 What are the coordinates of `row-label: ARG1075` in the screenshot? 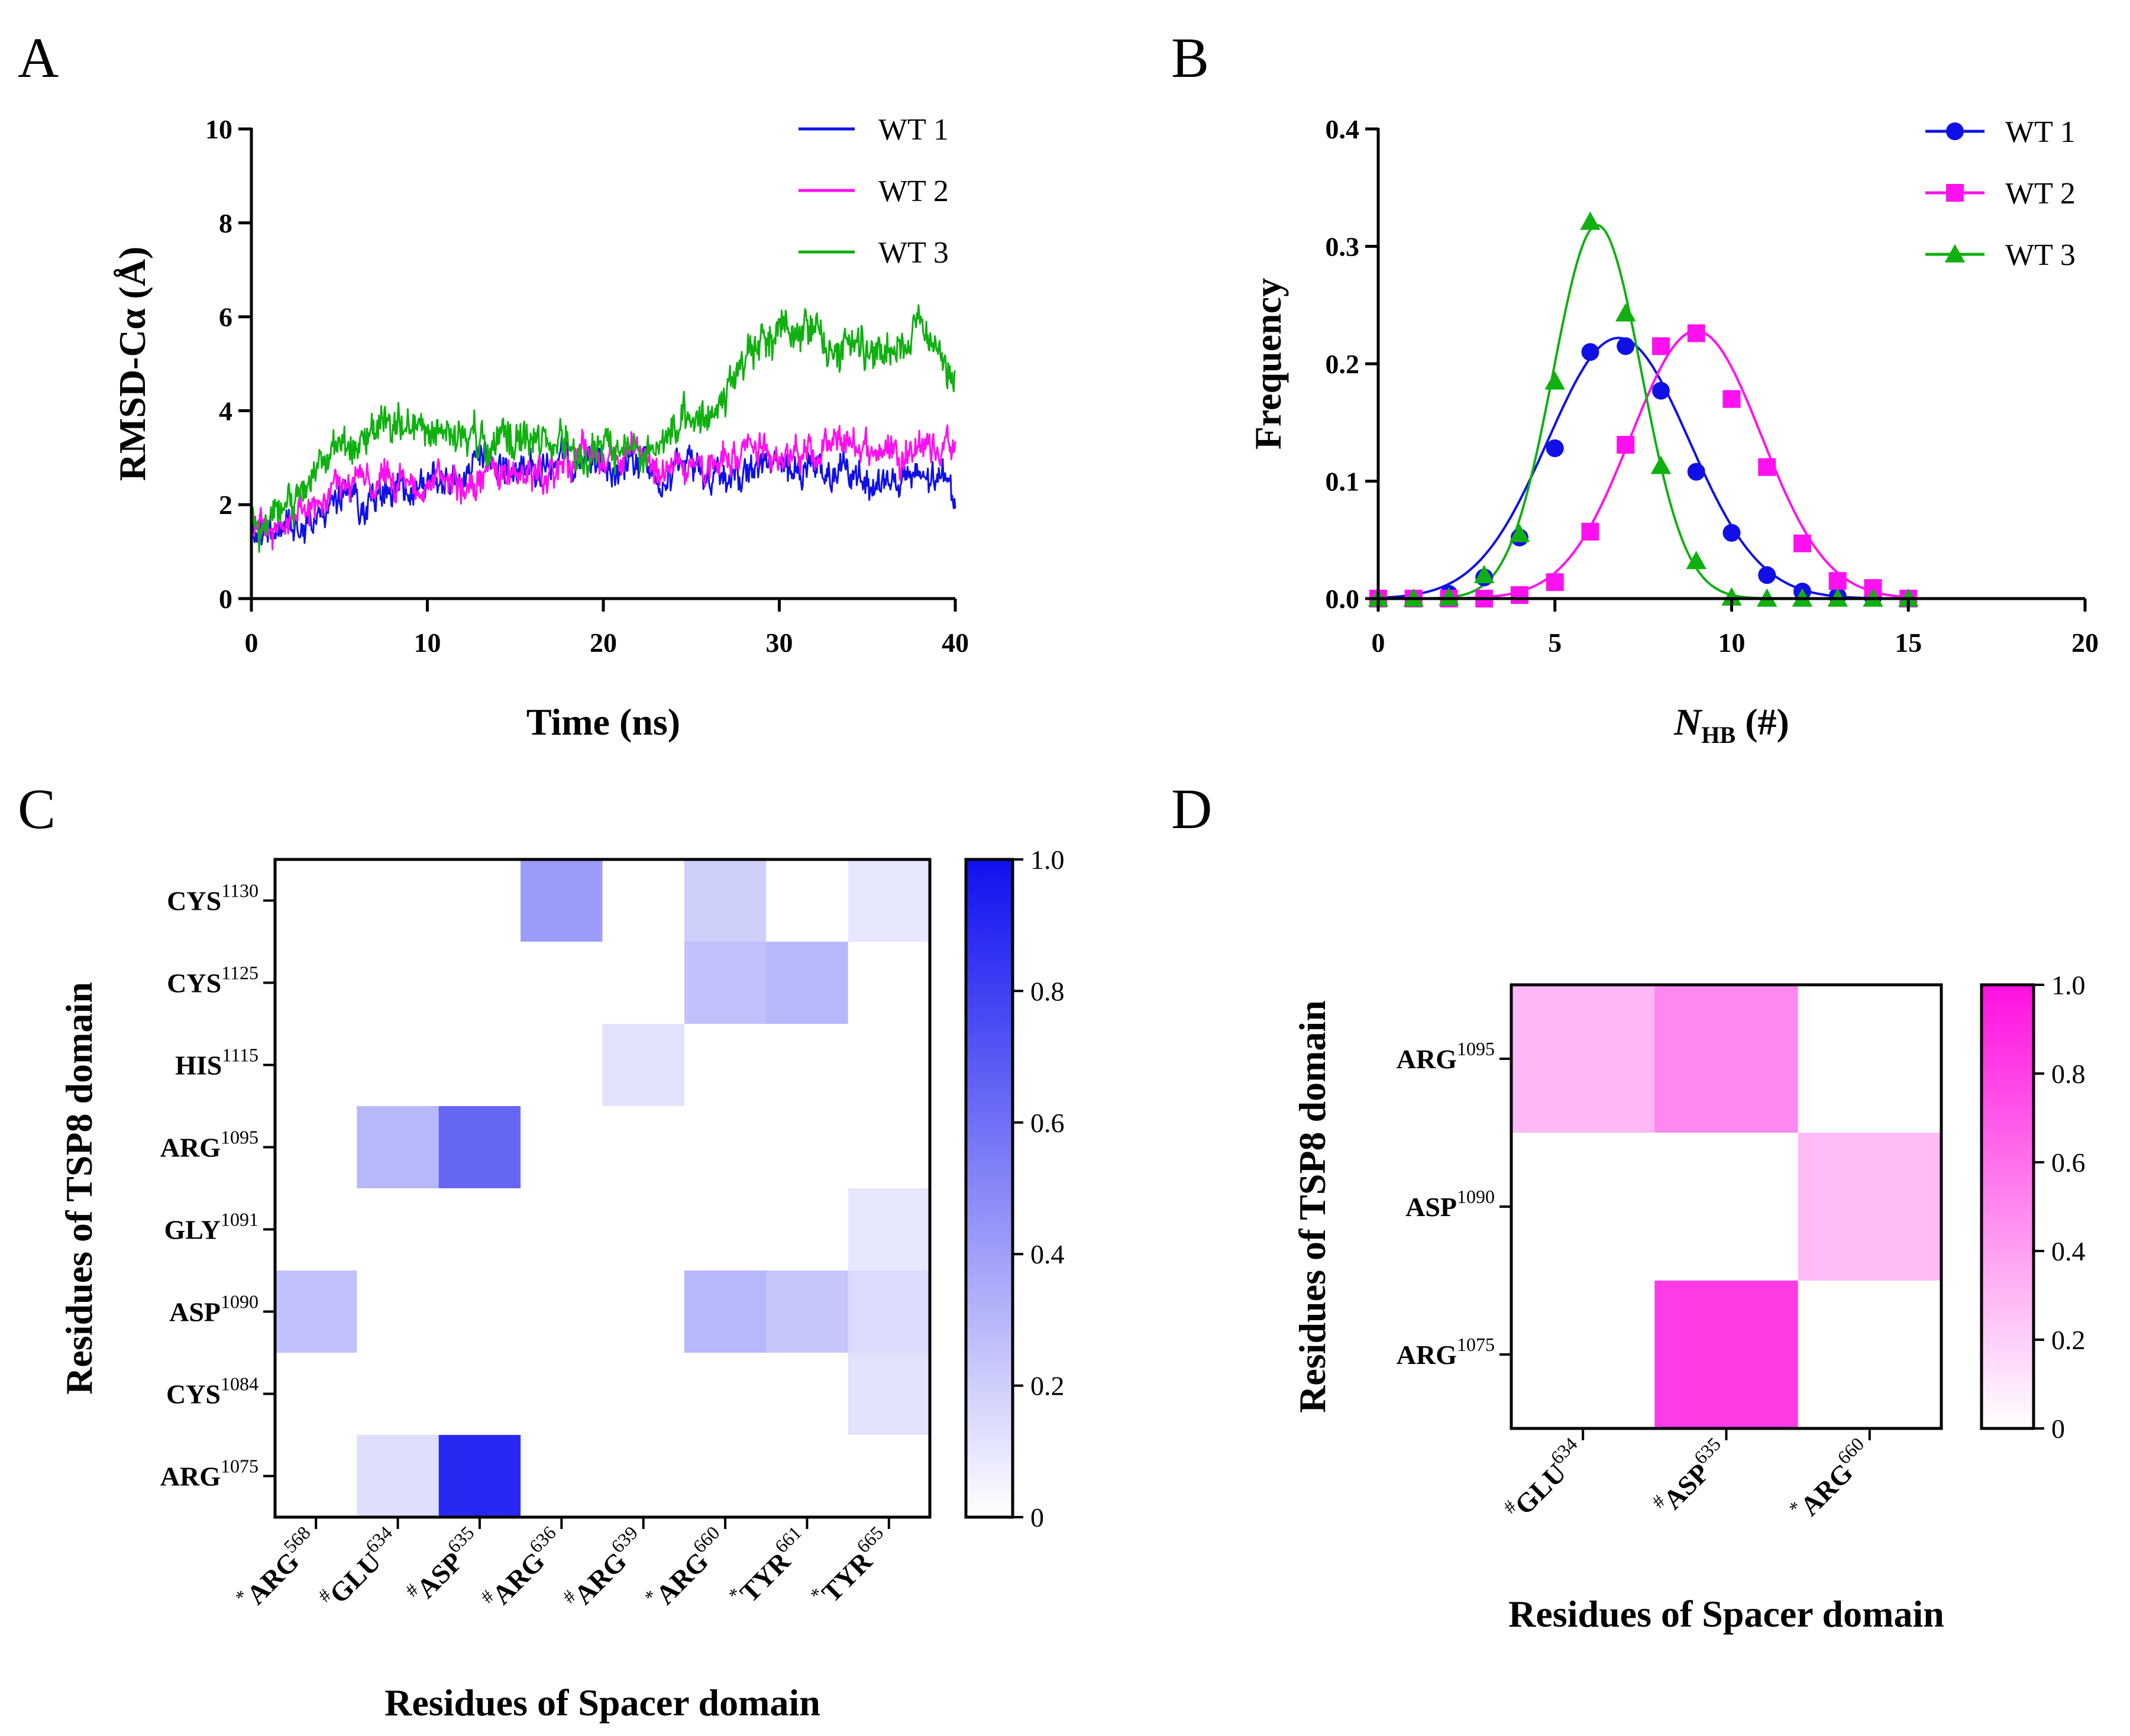 It's located at (1446, 1352).